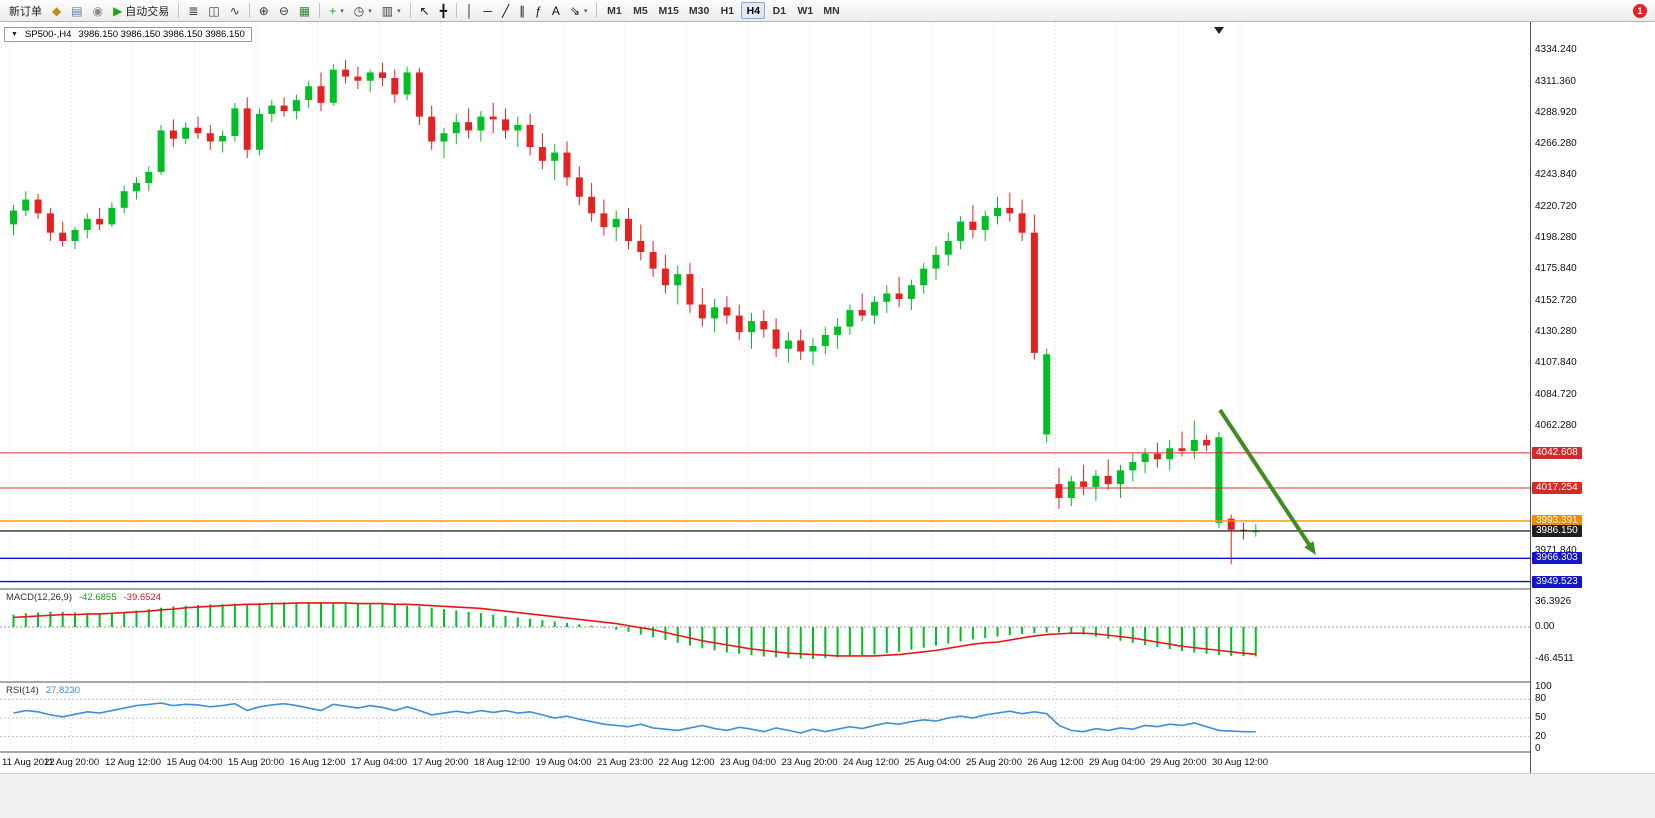 This screenshot has width=1655, height=818. What do you see at coordinates (1557, 452) in the screenshot?
I see `price-line-label: 4042.608` at bounding box center [1557, 452].